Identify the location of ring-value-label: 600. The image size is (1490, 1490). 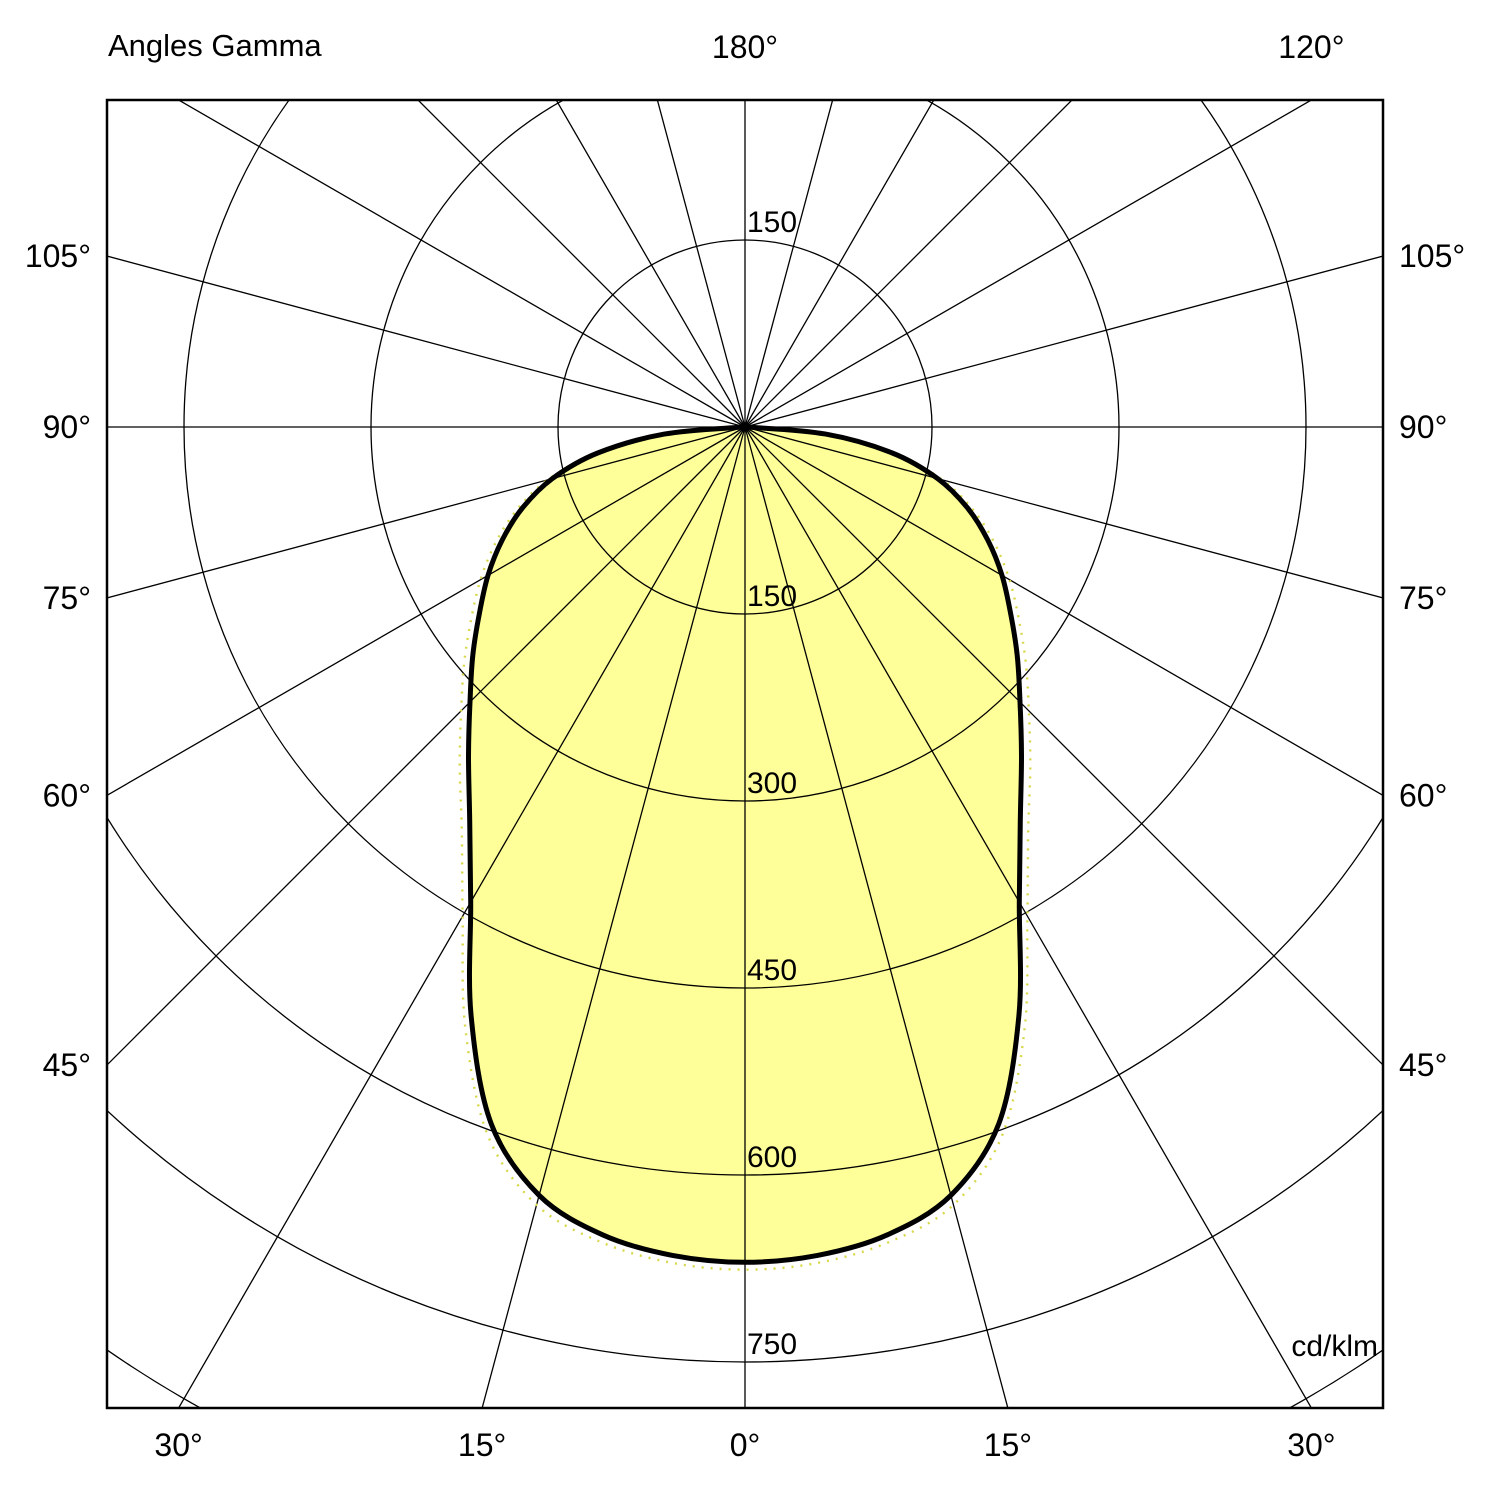
(772, 1157).